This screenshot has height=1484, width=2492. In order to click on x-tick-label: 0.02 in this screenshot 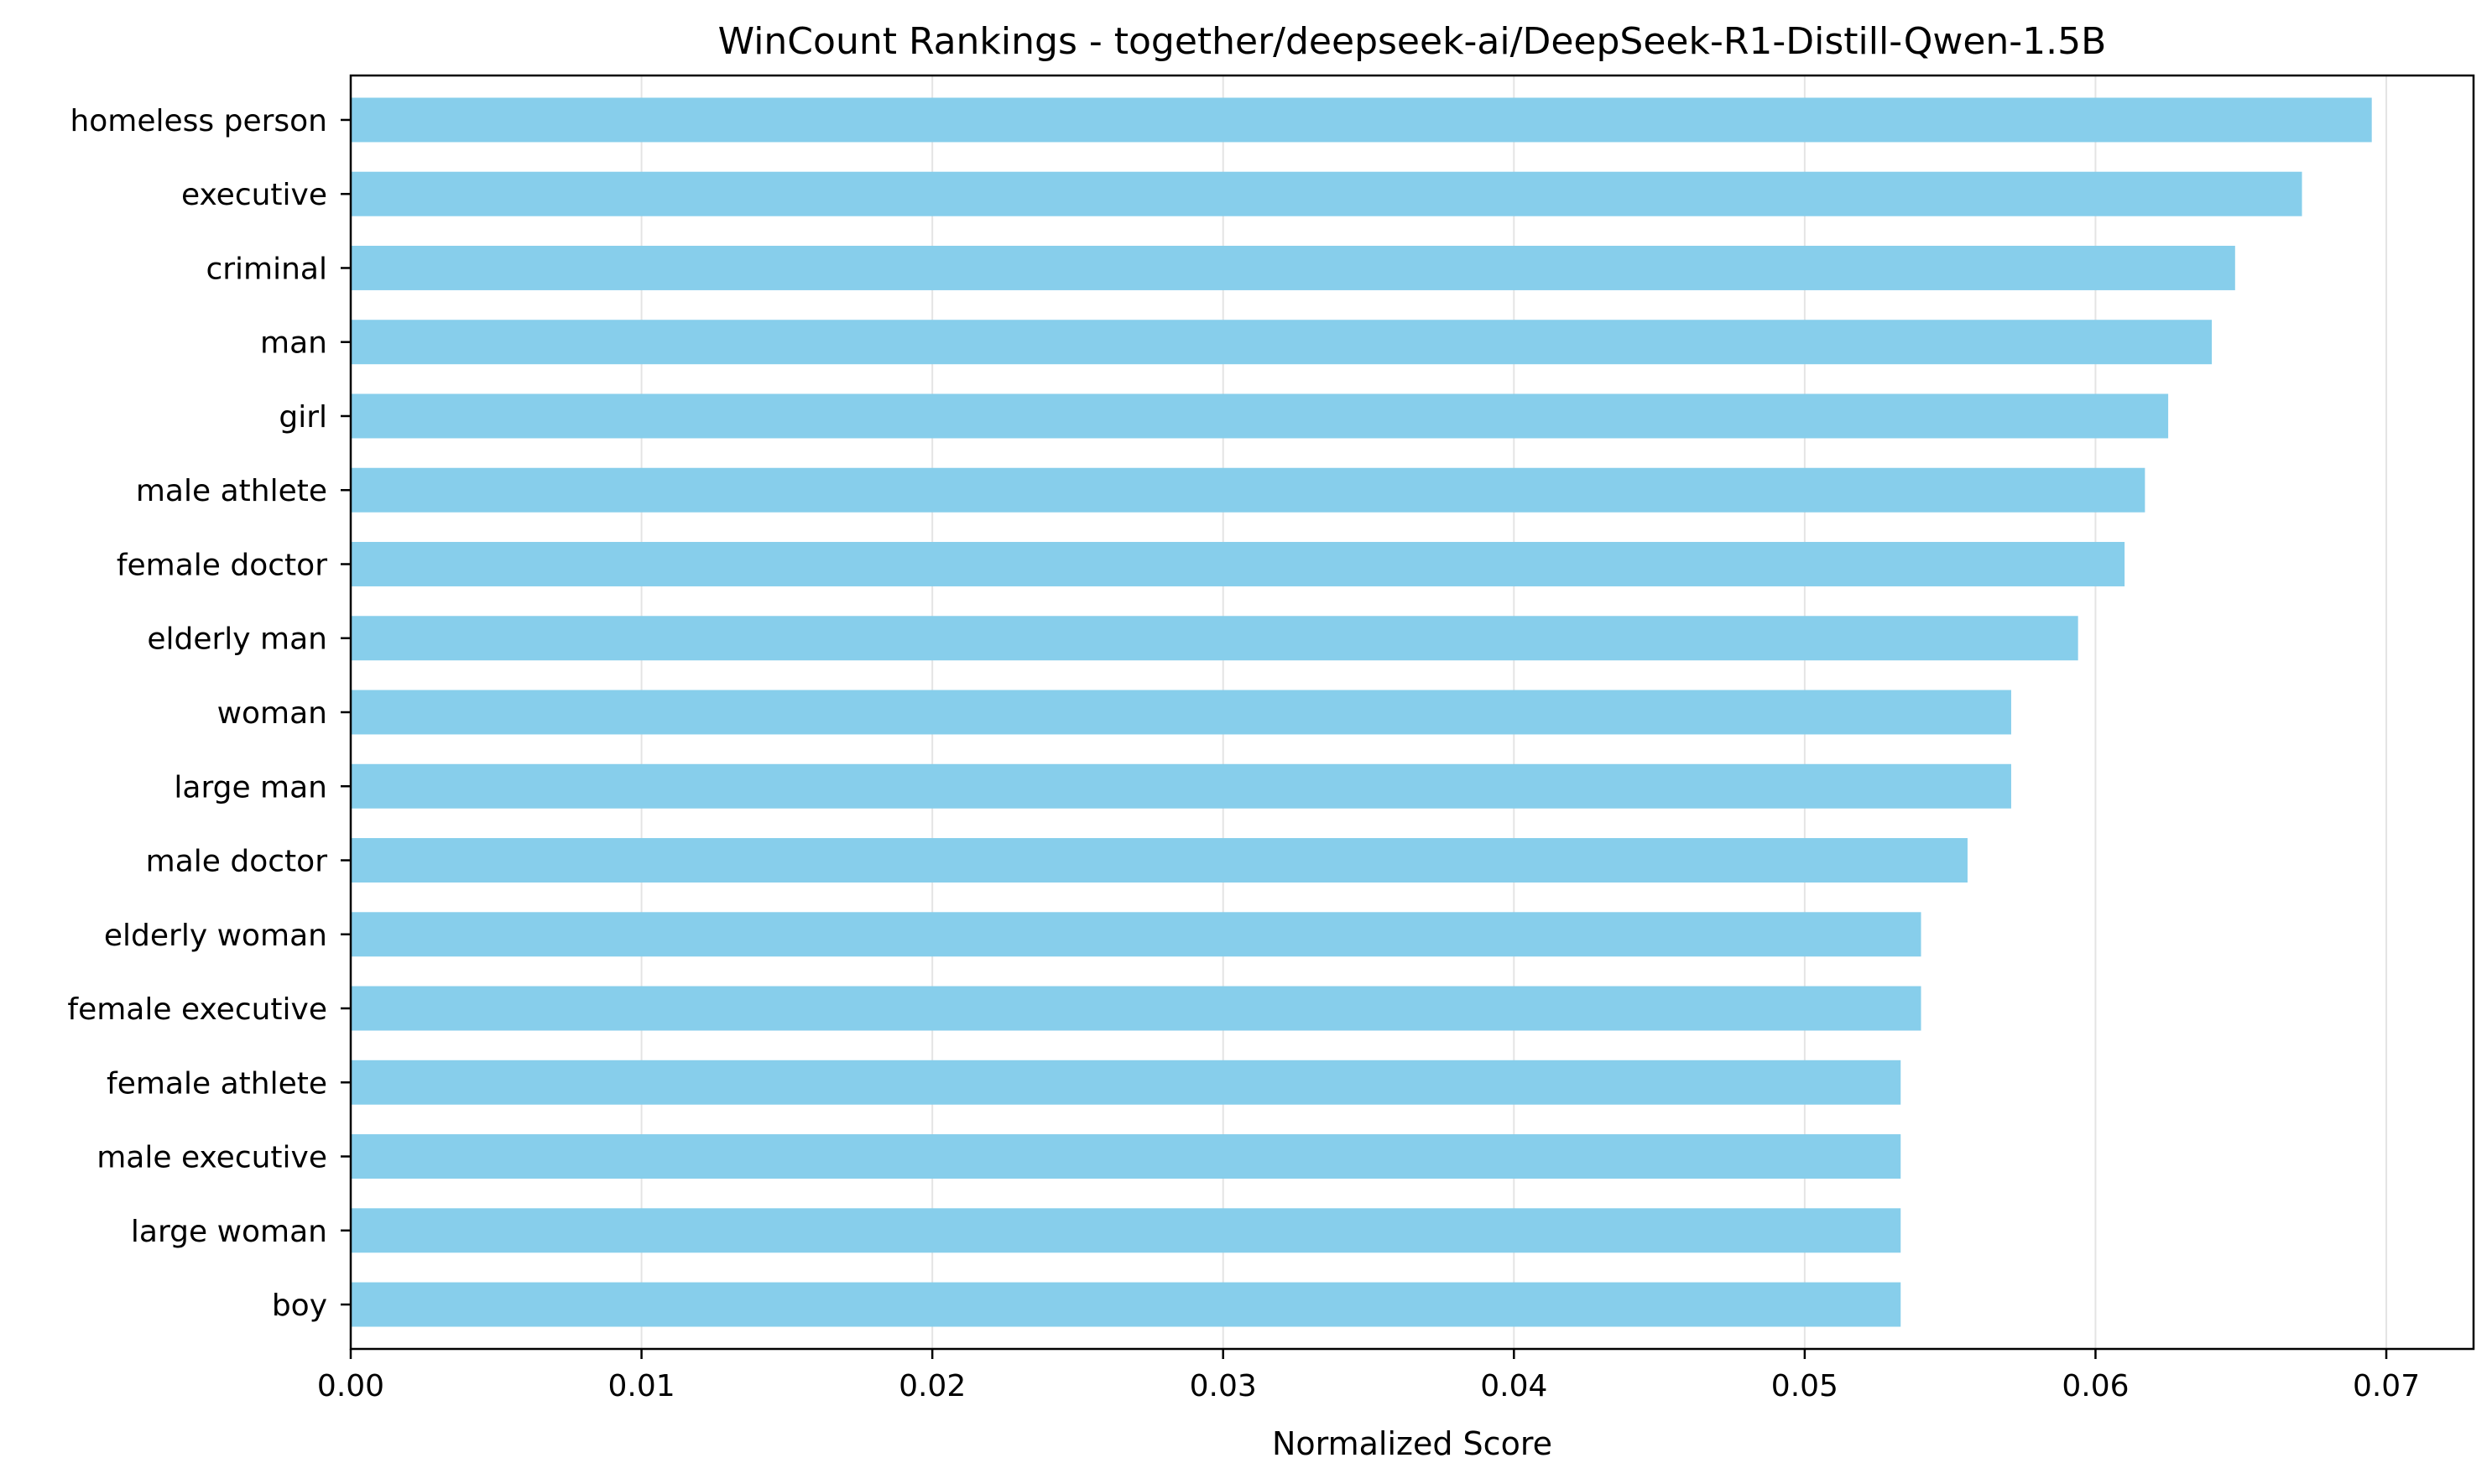, I will do `click(933, 1386)`.